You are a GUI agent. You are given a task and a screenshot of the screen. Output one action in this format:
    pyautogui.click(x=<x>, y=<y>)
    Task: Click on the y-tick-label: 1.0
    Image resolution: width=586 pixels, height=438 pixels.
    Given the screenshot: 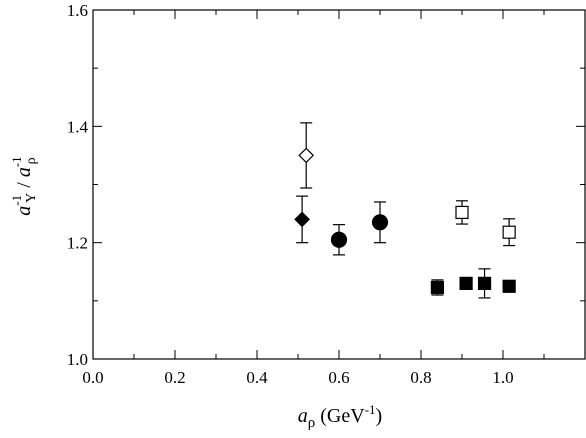 What is the action you would take?
    pyautogui.click(x=77, y=359)
    